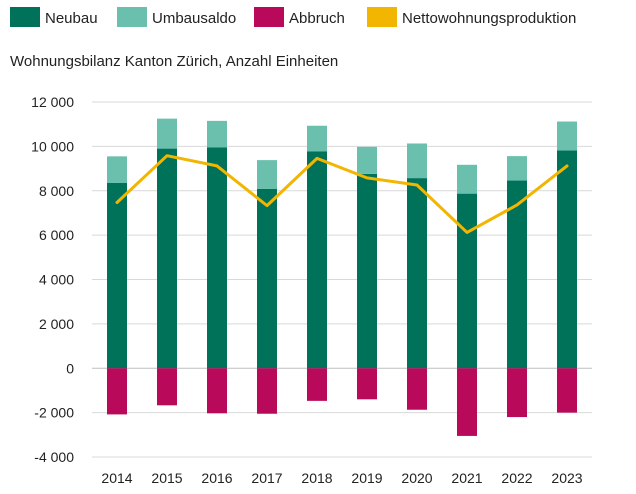 This screenshot has height=494, width=636. What do you see at coordinates (132, 17) in the screenshot?
I see `legend-swatch-umbausaldo` at bounding box center [132, 17].